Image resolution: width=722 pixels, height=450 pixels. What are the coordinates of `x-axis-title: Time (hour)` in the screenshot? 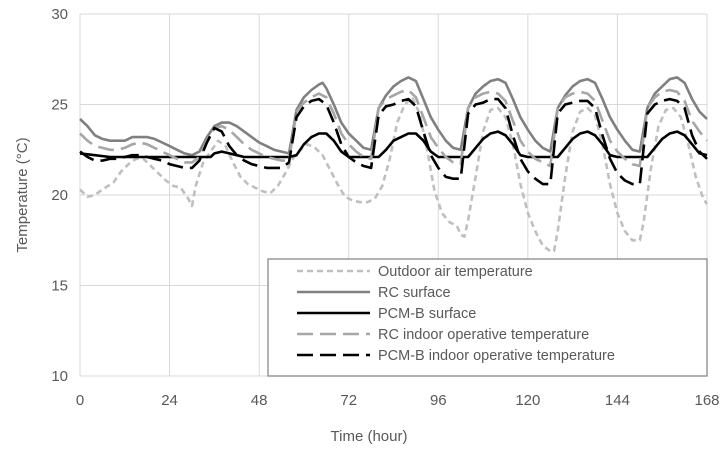 It's located at (369, 436).